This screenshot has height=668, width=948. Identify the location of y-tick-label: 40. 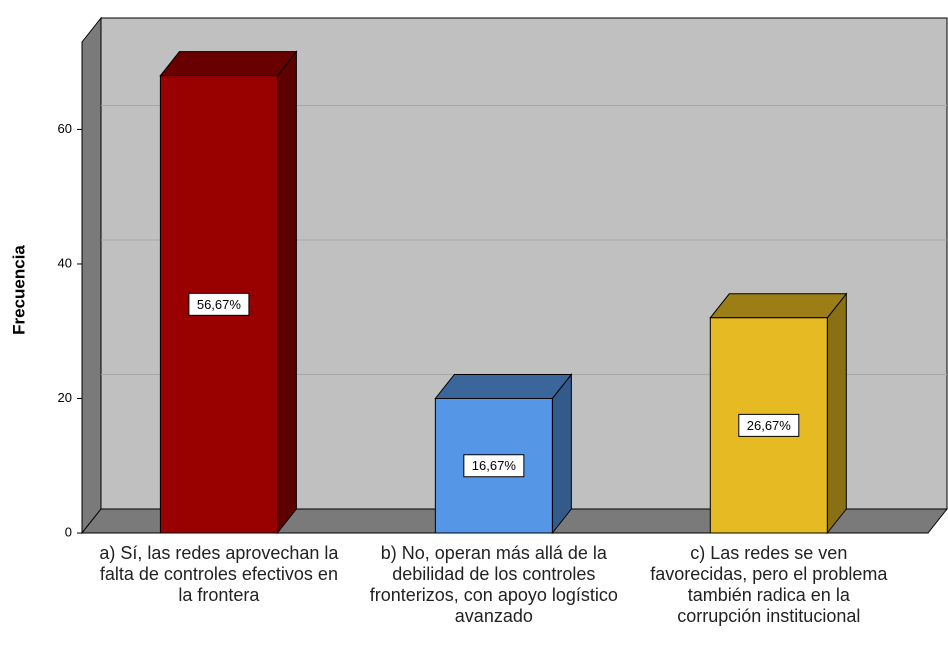
(65, 262).